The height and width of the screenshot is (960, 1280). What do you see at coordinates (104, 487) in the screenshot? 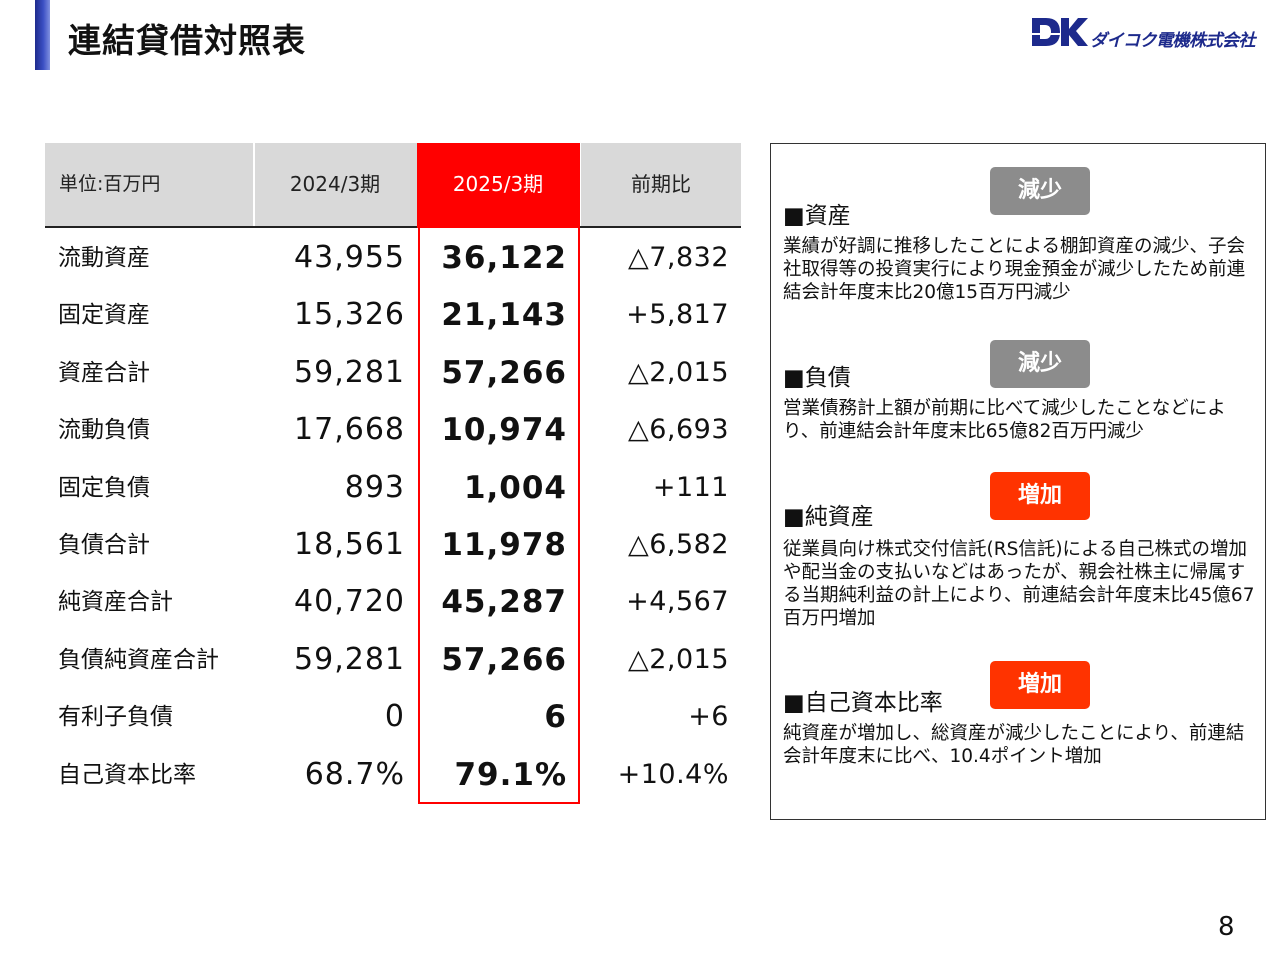
I see `row-label: 固定負債` at bounding box center [104, 487].